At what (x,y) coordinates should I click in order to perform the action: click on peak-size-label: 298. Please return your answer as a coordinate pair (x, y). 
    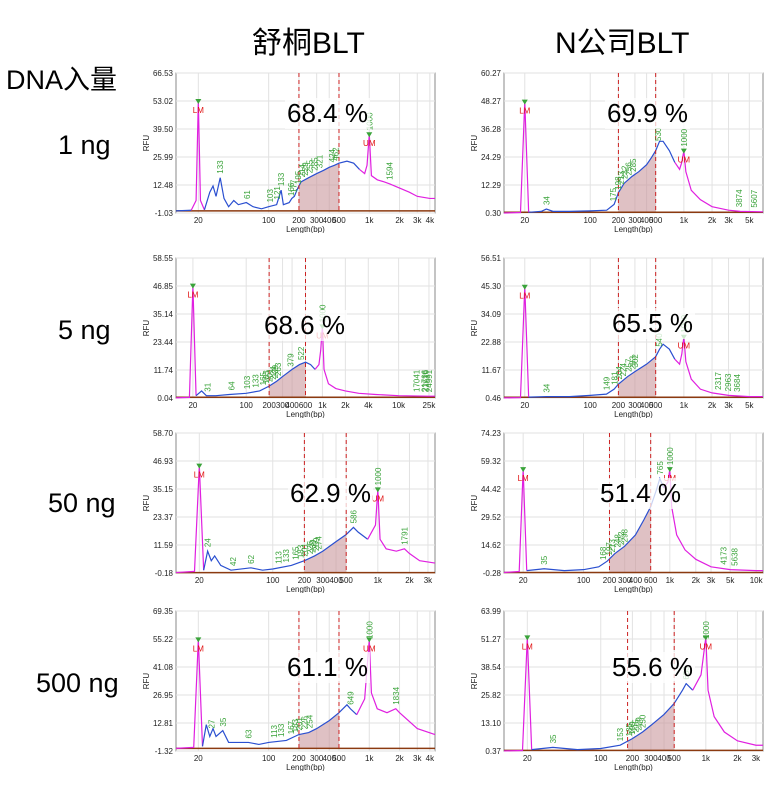
    Looking at the image, I should click on (624, 535).